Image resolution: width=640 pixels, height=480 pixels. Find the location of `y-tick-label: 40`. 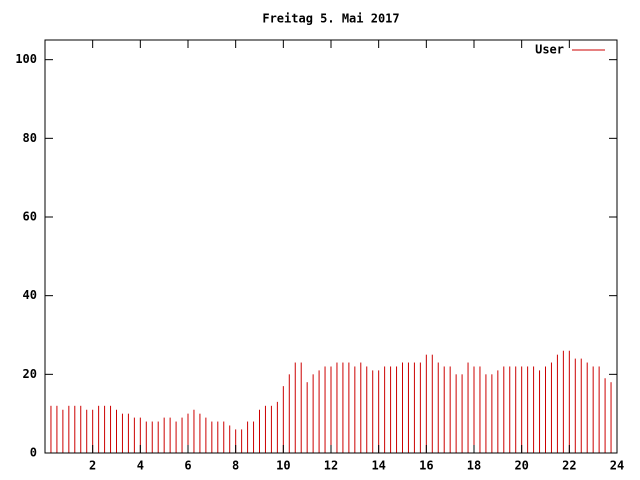

y-tick-label: 40 is located at coordinates (30, 295).